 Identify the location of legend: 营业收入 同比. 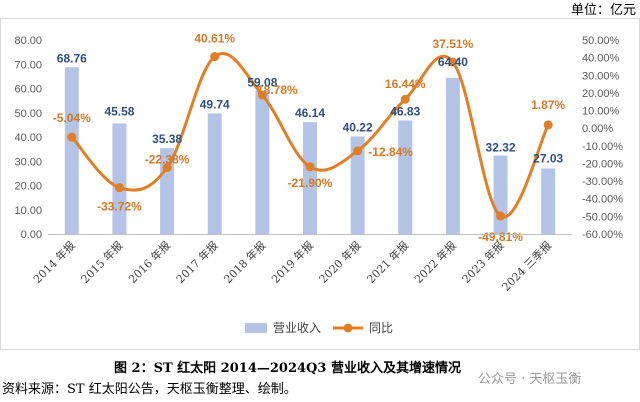
(319, 328).